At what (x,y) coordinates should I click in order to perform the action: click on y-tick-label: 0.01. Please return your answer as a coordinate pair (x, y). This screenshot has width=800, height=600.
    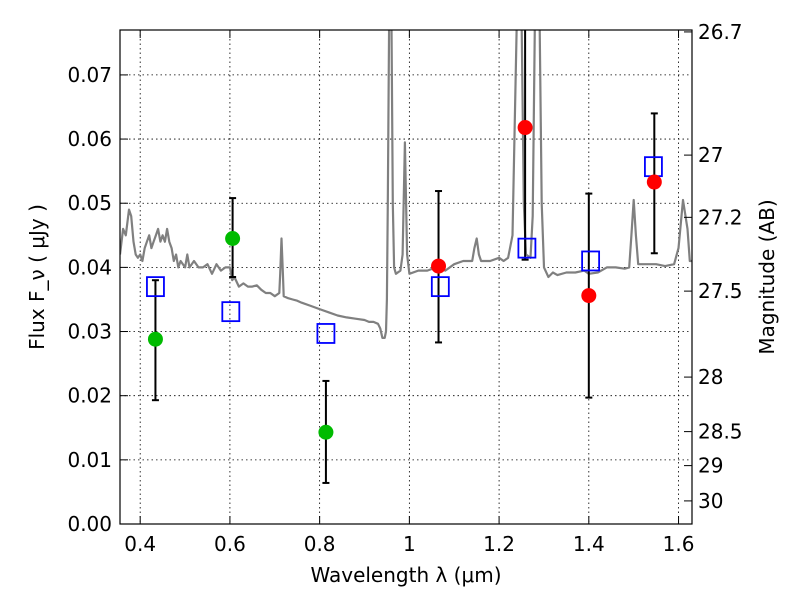
    Looking at the image, I should click on (89, 460).